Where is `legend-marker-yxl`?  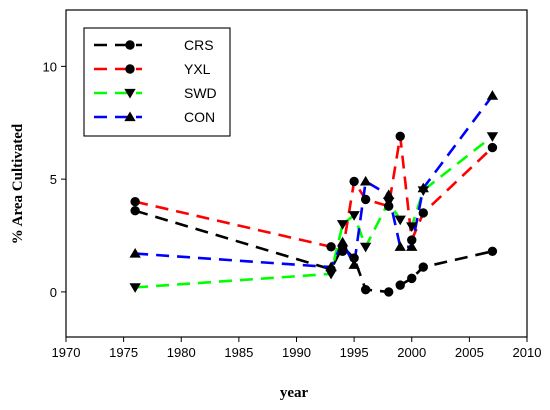
legend-marker-yxl is located at coordinates (130, 69).